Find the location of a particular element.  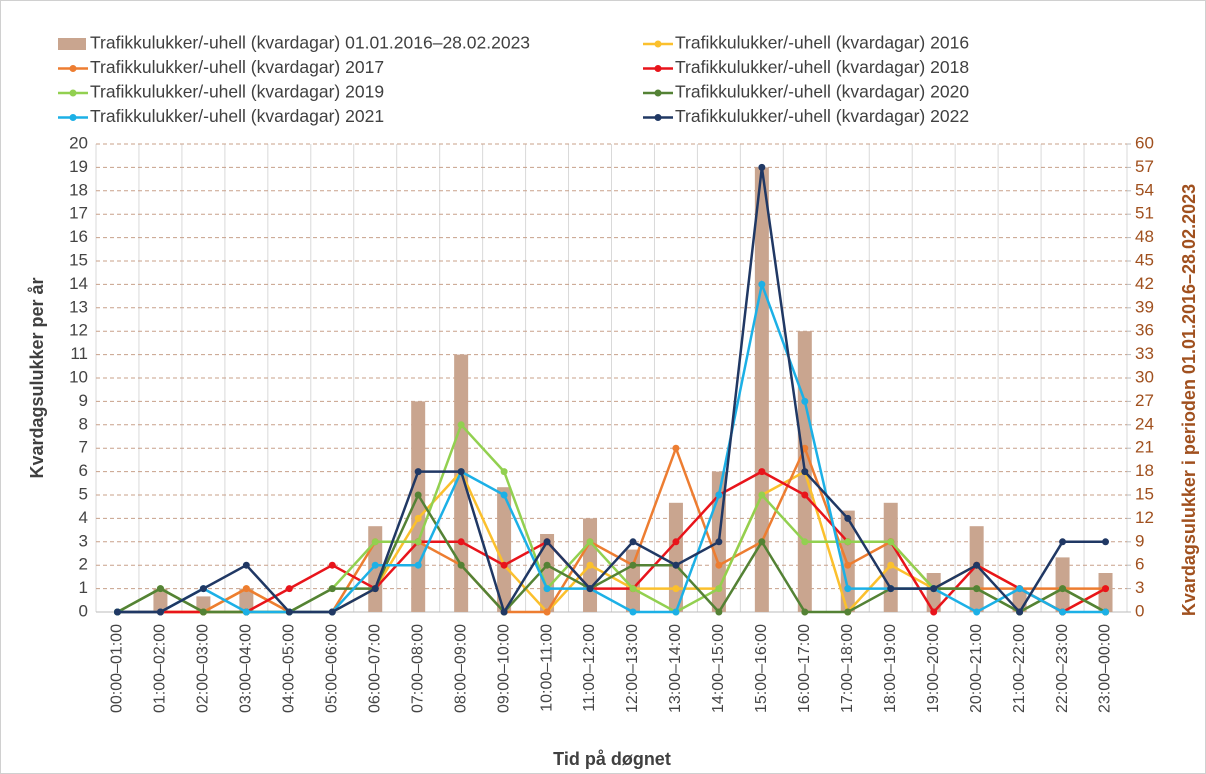

y-tick-label: 15 is located at coordinates (78, 259).